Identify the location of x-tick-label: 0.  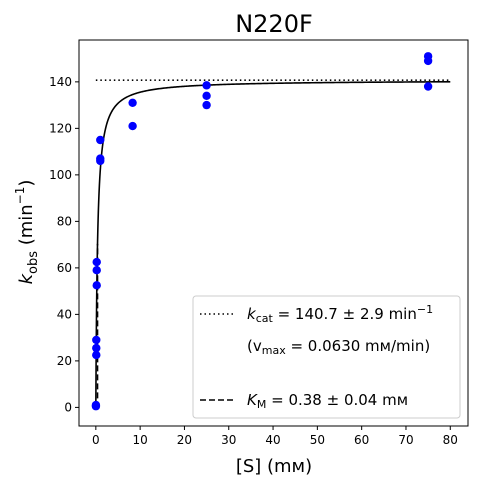
(96, 440).